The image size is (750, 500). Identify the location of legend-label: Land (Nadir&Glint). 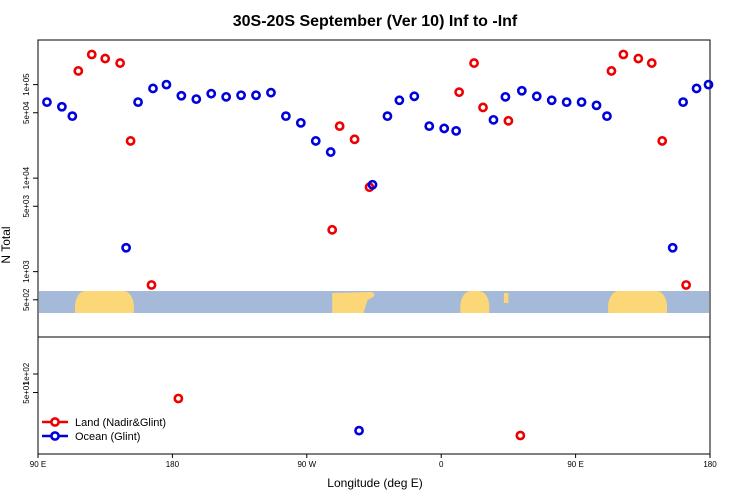
(120, 423).